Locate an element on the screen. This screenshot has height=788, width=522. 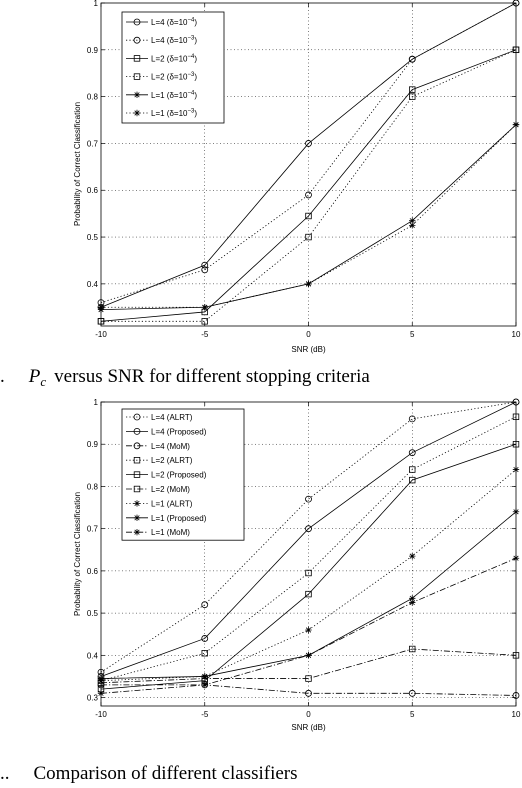
x-tick-label: 5 is located at coordinates (412, 334).